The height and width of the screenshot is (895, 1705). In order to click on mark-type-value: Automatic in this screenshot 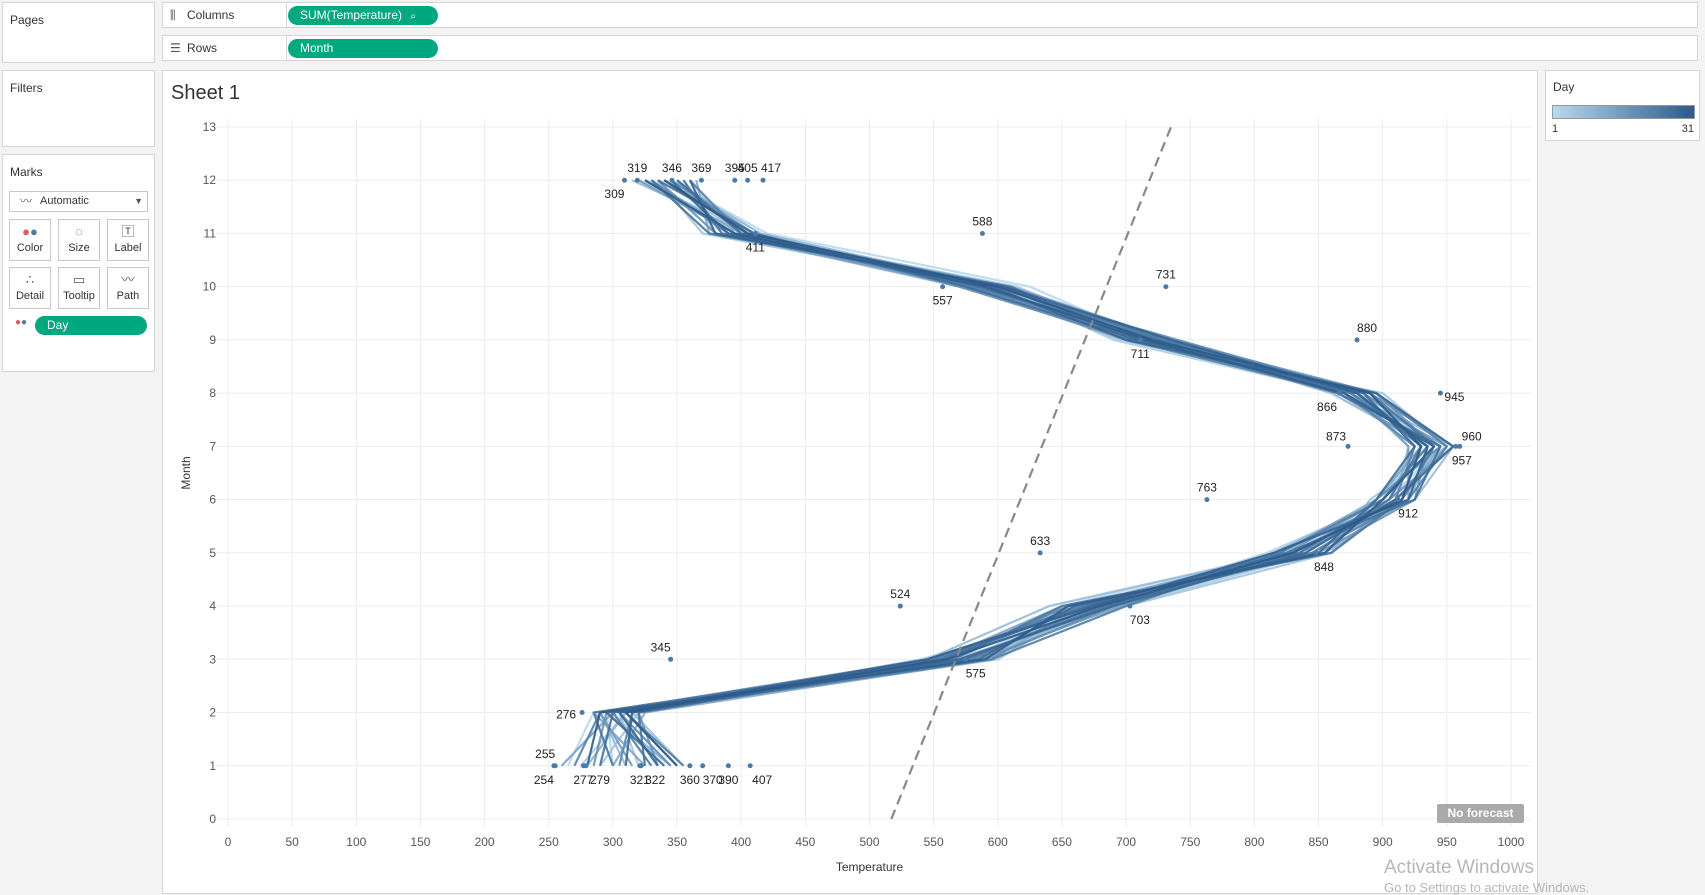, I will do `click(64, 201)`.